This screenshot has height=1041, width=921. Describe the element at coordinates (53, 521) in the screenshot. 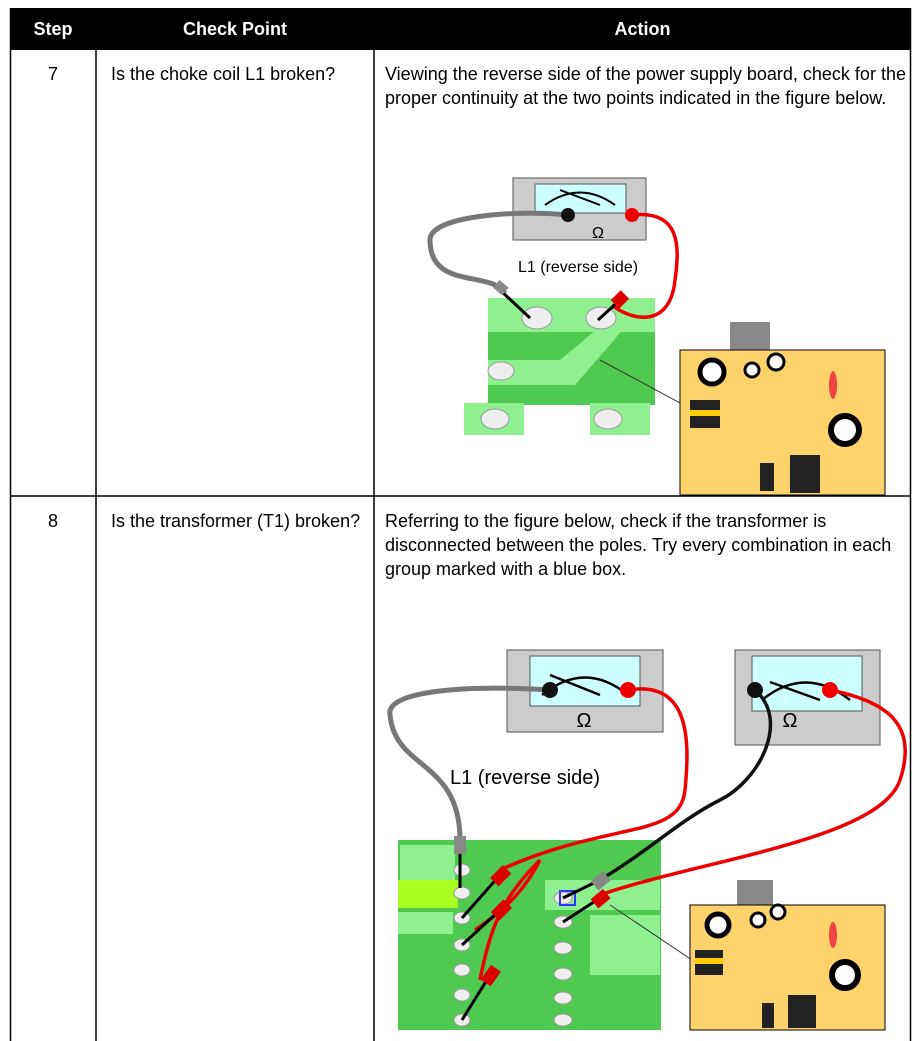

I see `step: 8` at that location.